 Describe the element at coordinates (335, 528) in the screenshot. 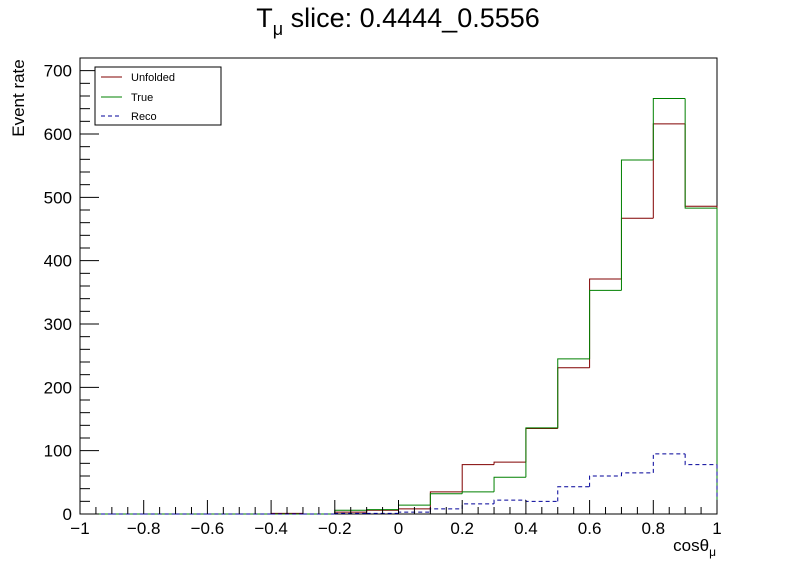

I see `x-tick-label: −0.2` at that location.